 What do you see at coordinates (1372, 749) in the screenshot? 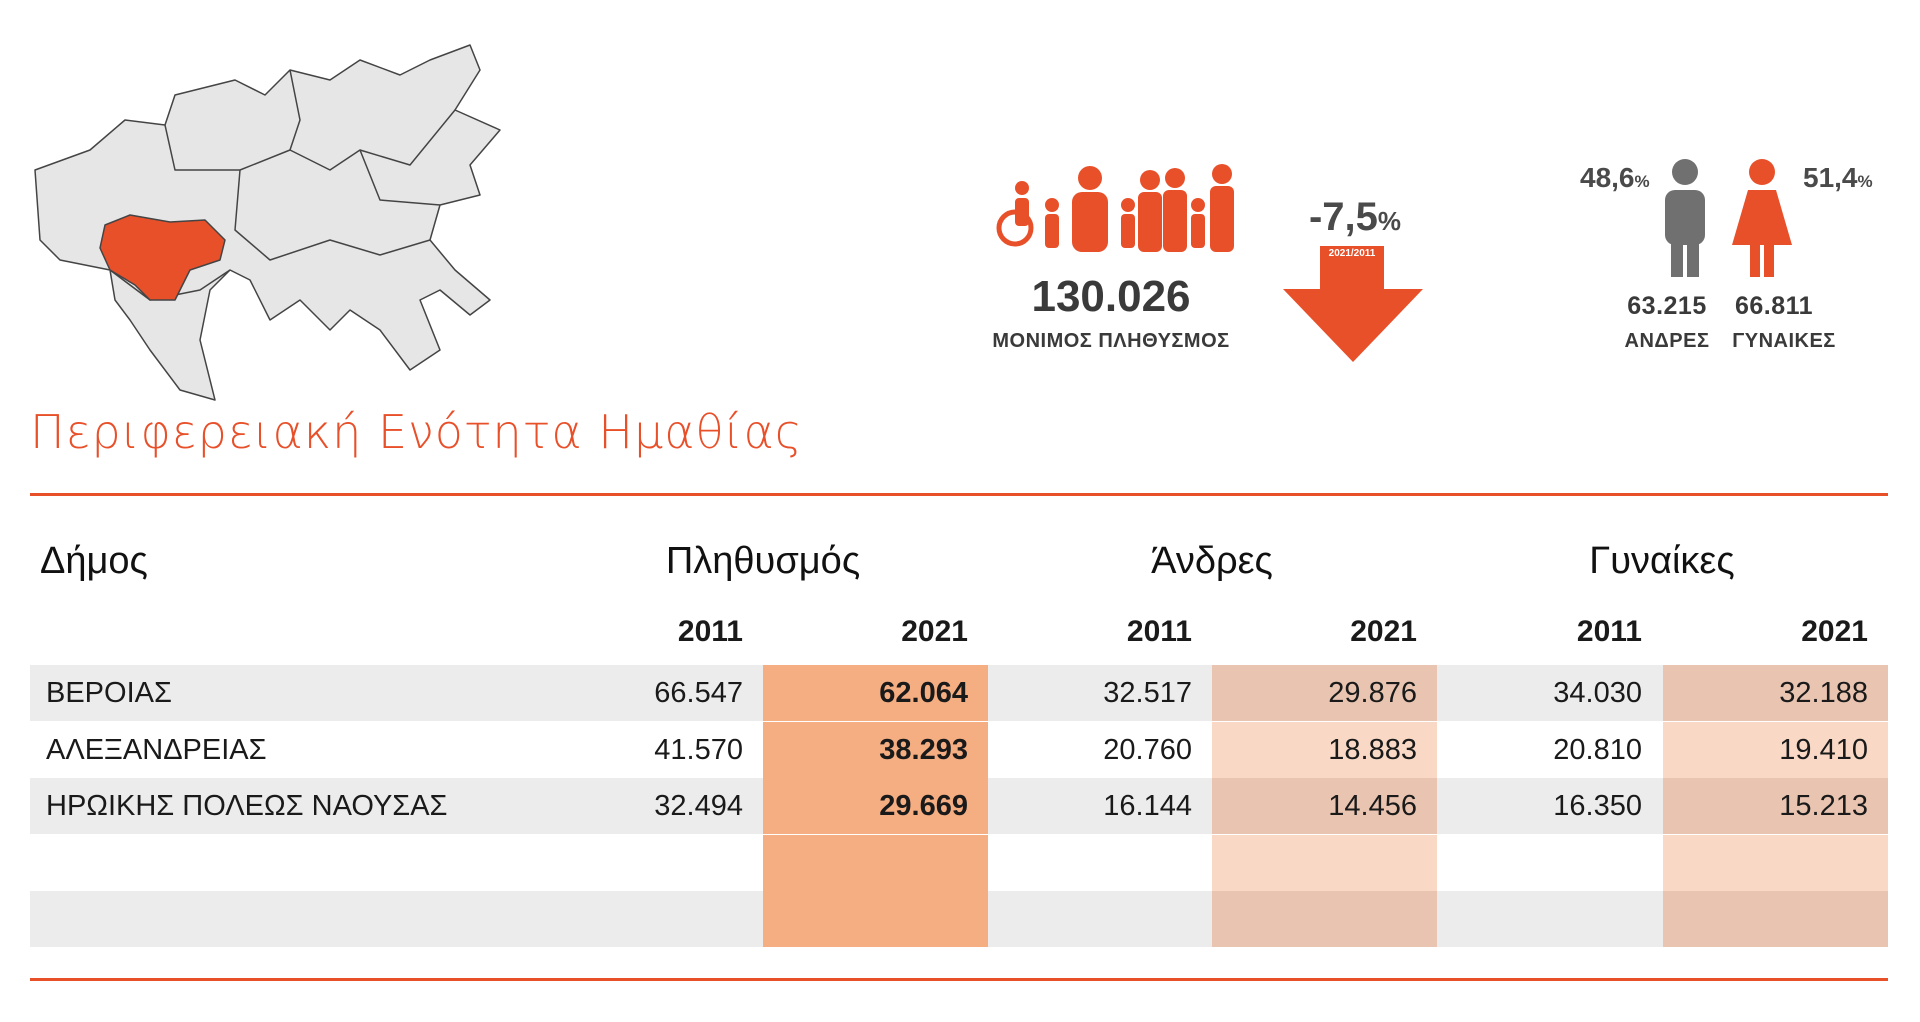
I see `cell-value: 18.883` at bounding box center [1372, 749].